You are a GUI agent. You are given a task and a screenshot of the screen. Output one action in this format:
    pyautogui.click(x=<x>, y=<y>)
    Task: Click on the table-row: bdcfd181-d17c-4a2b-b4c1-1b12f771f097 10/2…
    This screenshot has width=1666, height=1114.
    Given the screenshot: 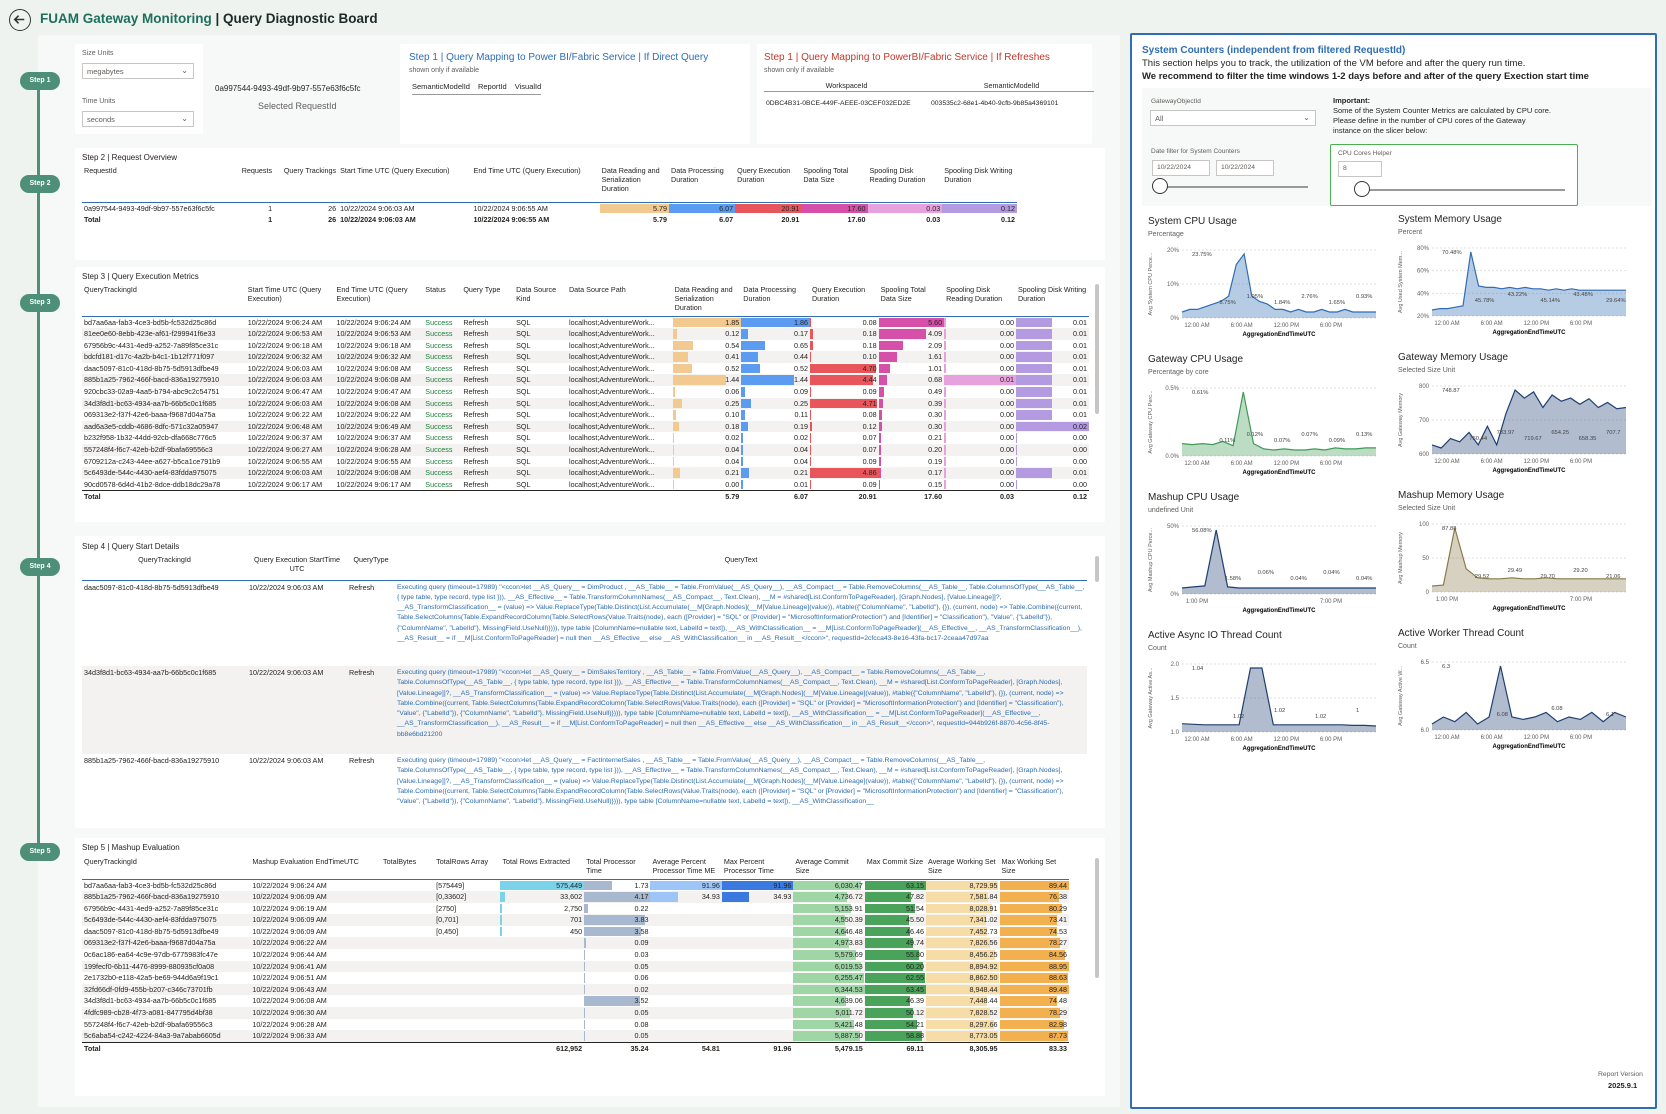 What is the action you would take?
    pyautogui.click(x=585, y=357)
    